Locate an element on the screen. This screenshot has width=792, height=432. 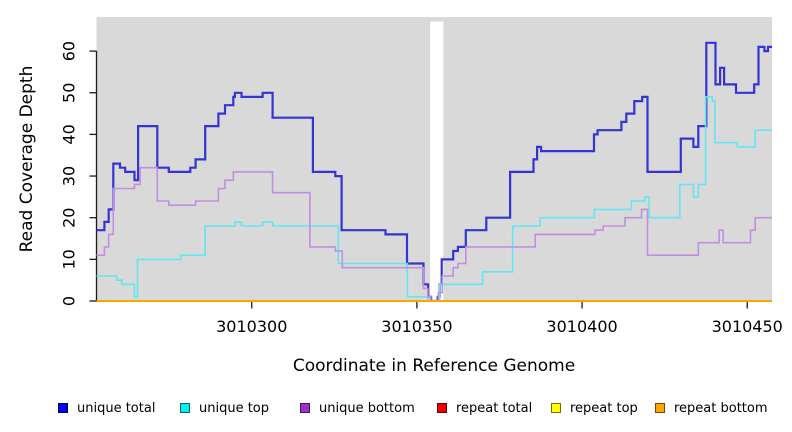
repeat-bottom-swatch-icon is located at coordinates (660, 408).